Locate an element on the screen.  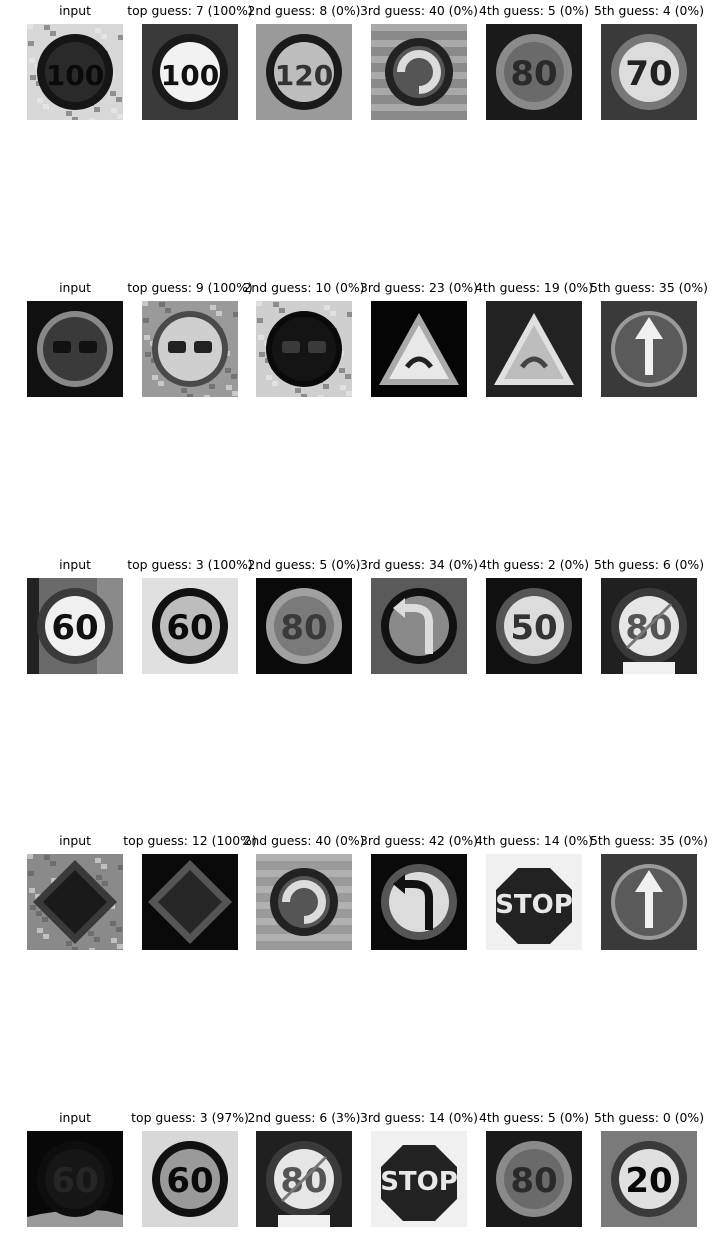
svg-text: 70 is located at coordinates (648, 74).